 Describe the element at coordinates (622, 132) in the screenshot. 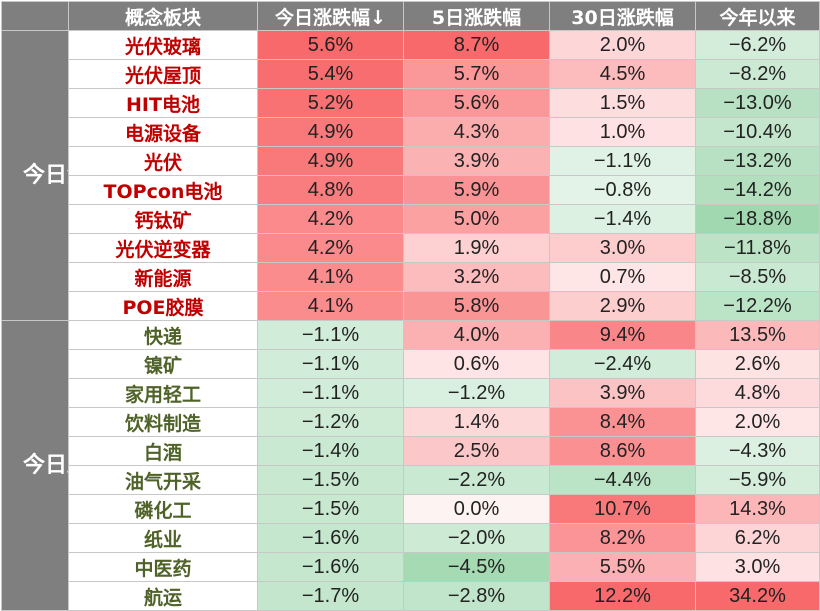

I see `30day-change-cell: 1.0%` at that location.